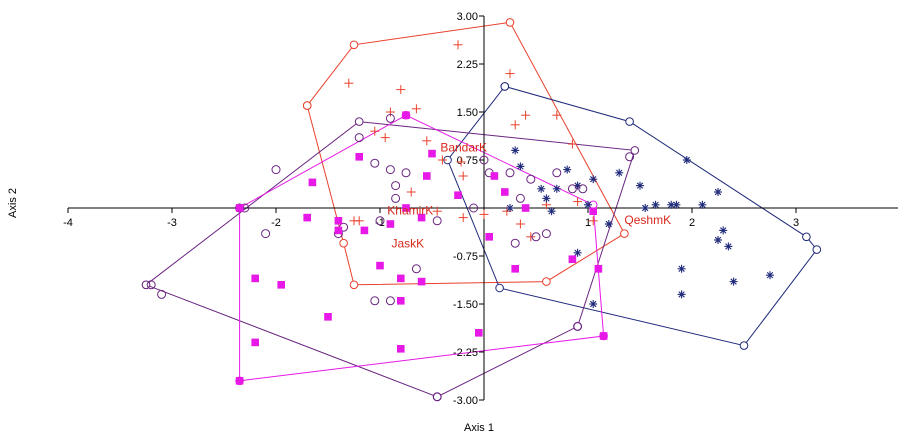 The height and width of the screenshot is (437, 898). I want to click on x-axis-title: Axis 1, so click(479, 428).